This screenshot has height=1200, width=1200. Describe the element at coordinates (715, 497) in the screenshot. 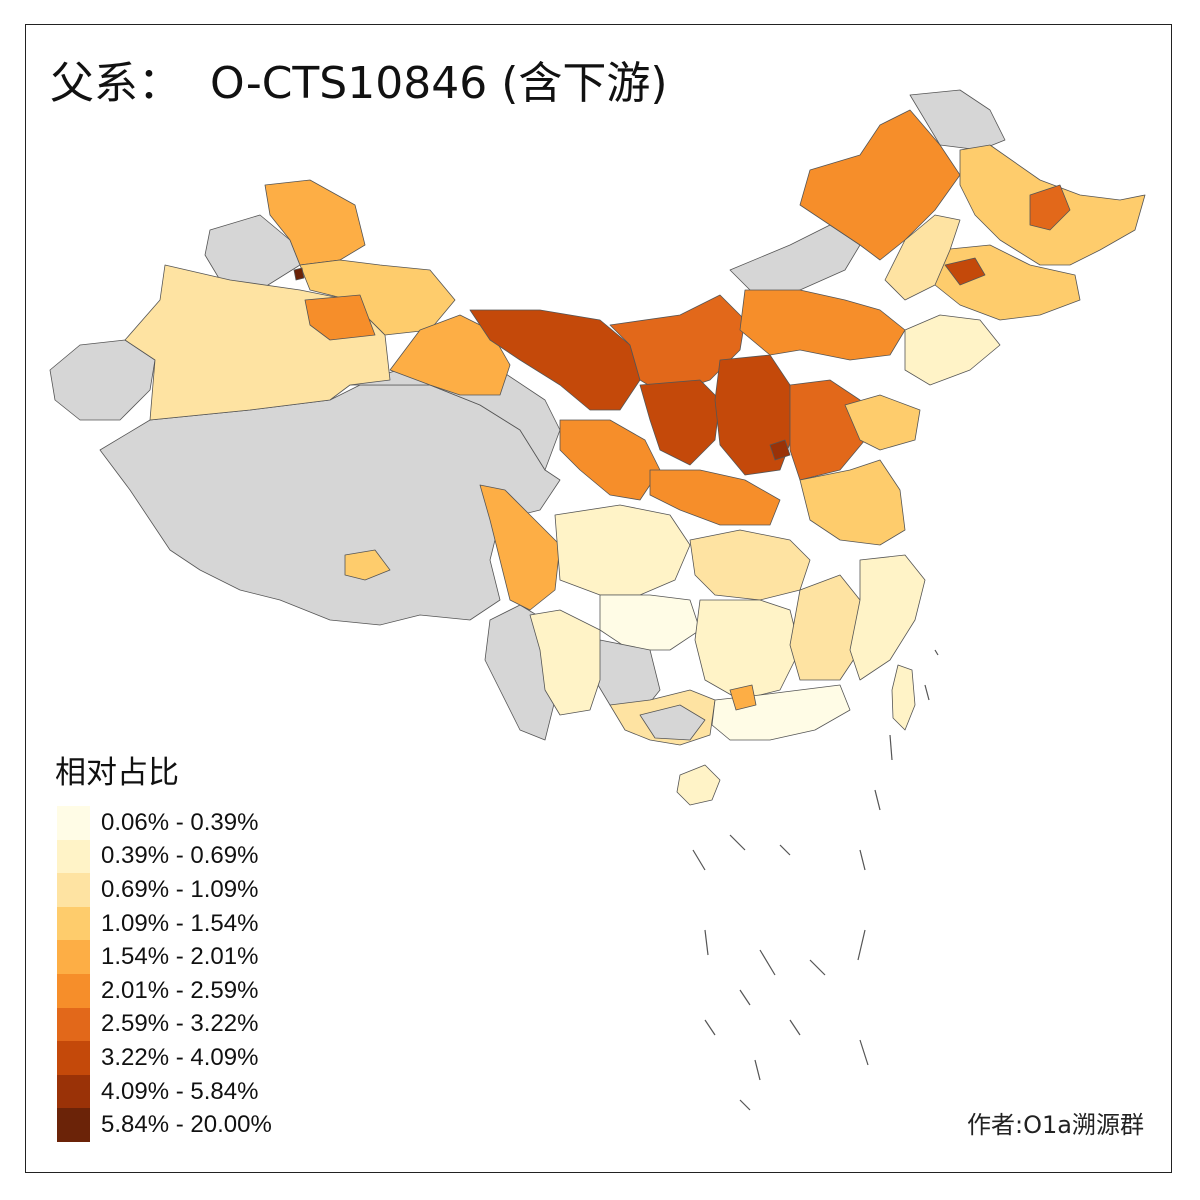

I see `region-shaanxi-south` at that location.